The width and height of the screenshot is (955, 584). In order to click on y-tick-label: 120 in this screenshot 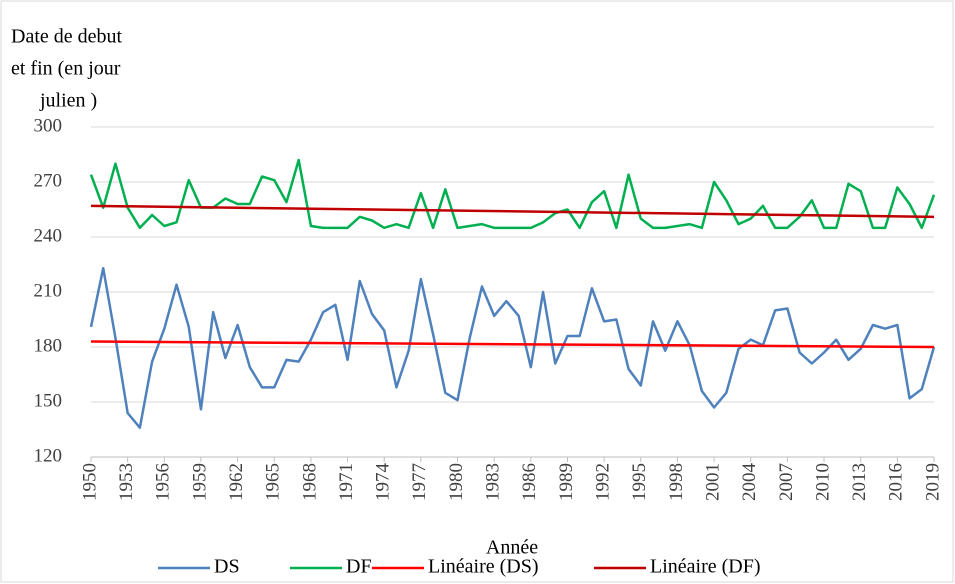, I will do `click(48, 455)`.